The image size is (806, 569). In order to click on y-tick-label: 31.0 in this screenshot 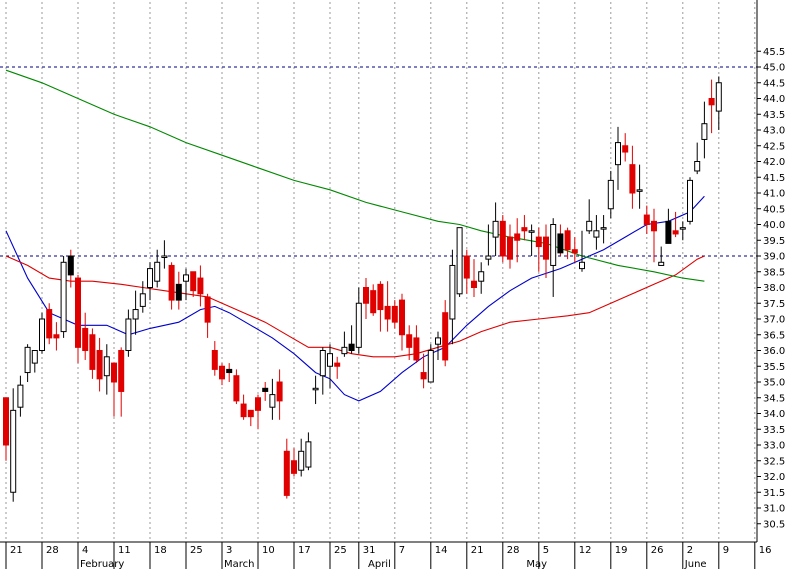, I will do `click(774, 509)`.